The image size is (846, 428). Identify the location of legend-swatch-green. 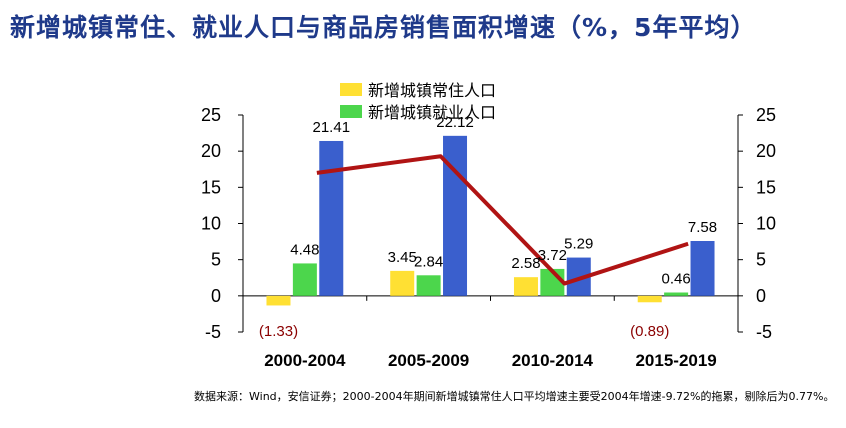
(351, 111).